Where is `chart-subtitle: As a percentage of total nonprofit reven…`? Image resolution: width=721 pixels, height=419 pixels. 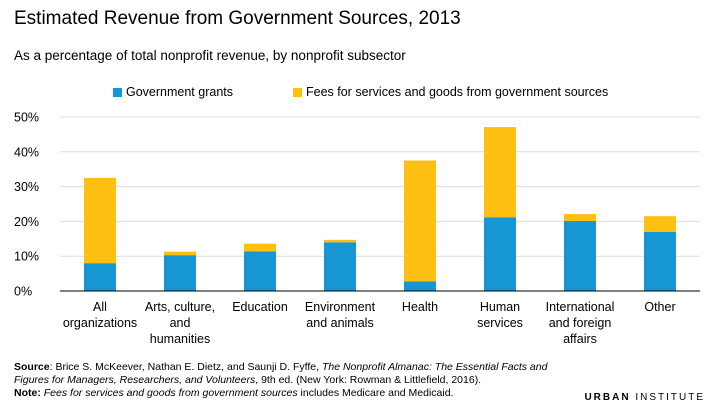 chart-subtitle: As a percentage of total nonprofit reven… is located at coordinates (210, 55).